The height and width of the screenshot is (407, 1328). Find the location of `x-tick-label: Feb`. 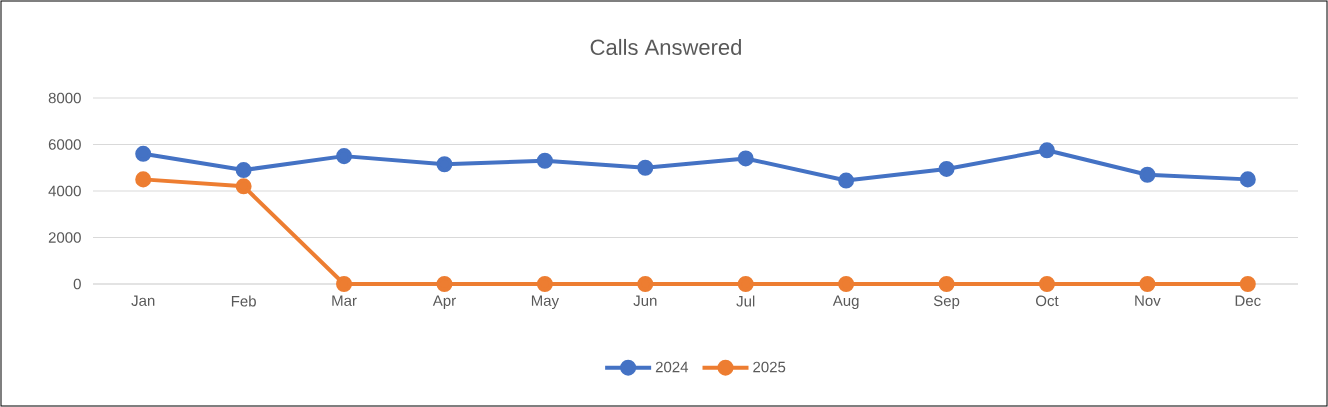

x-tick-label: Feb is located at coordinates (243, 301).